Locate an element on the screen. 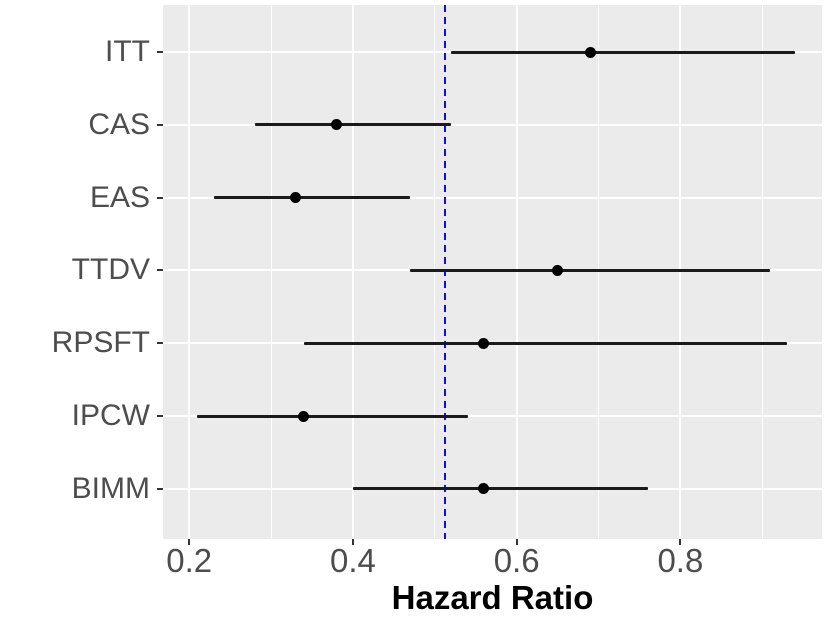 This screenshot has width=830, height=623. x-axis-tick-label: 0.2 is located at coordinates (189, 560).